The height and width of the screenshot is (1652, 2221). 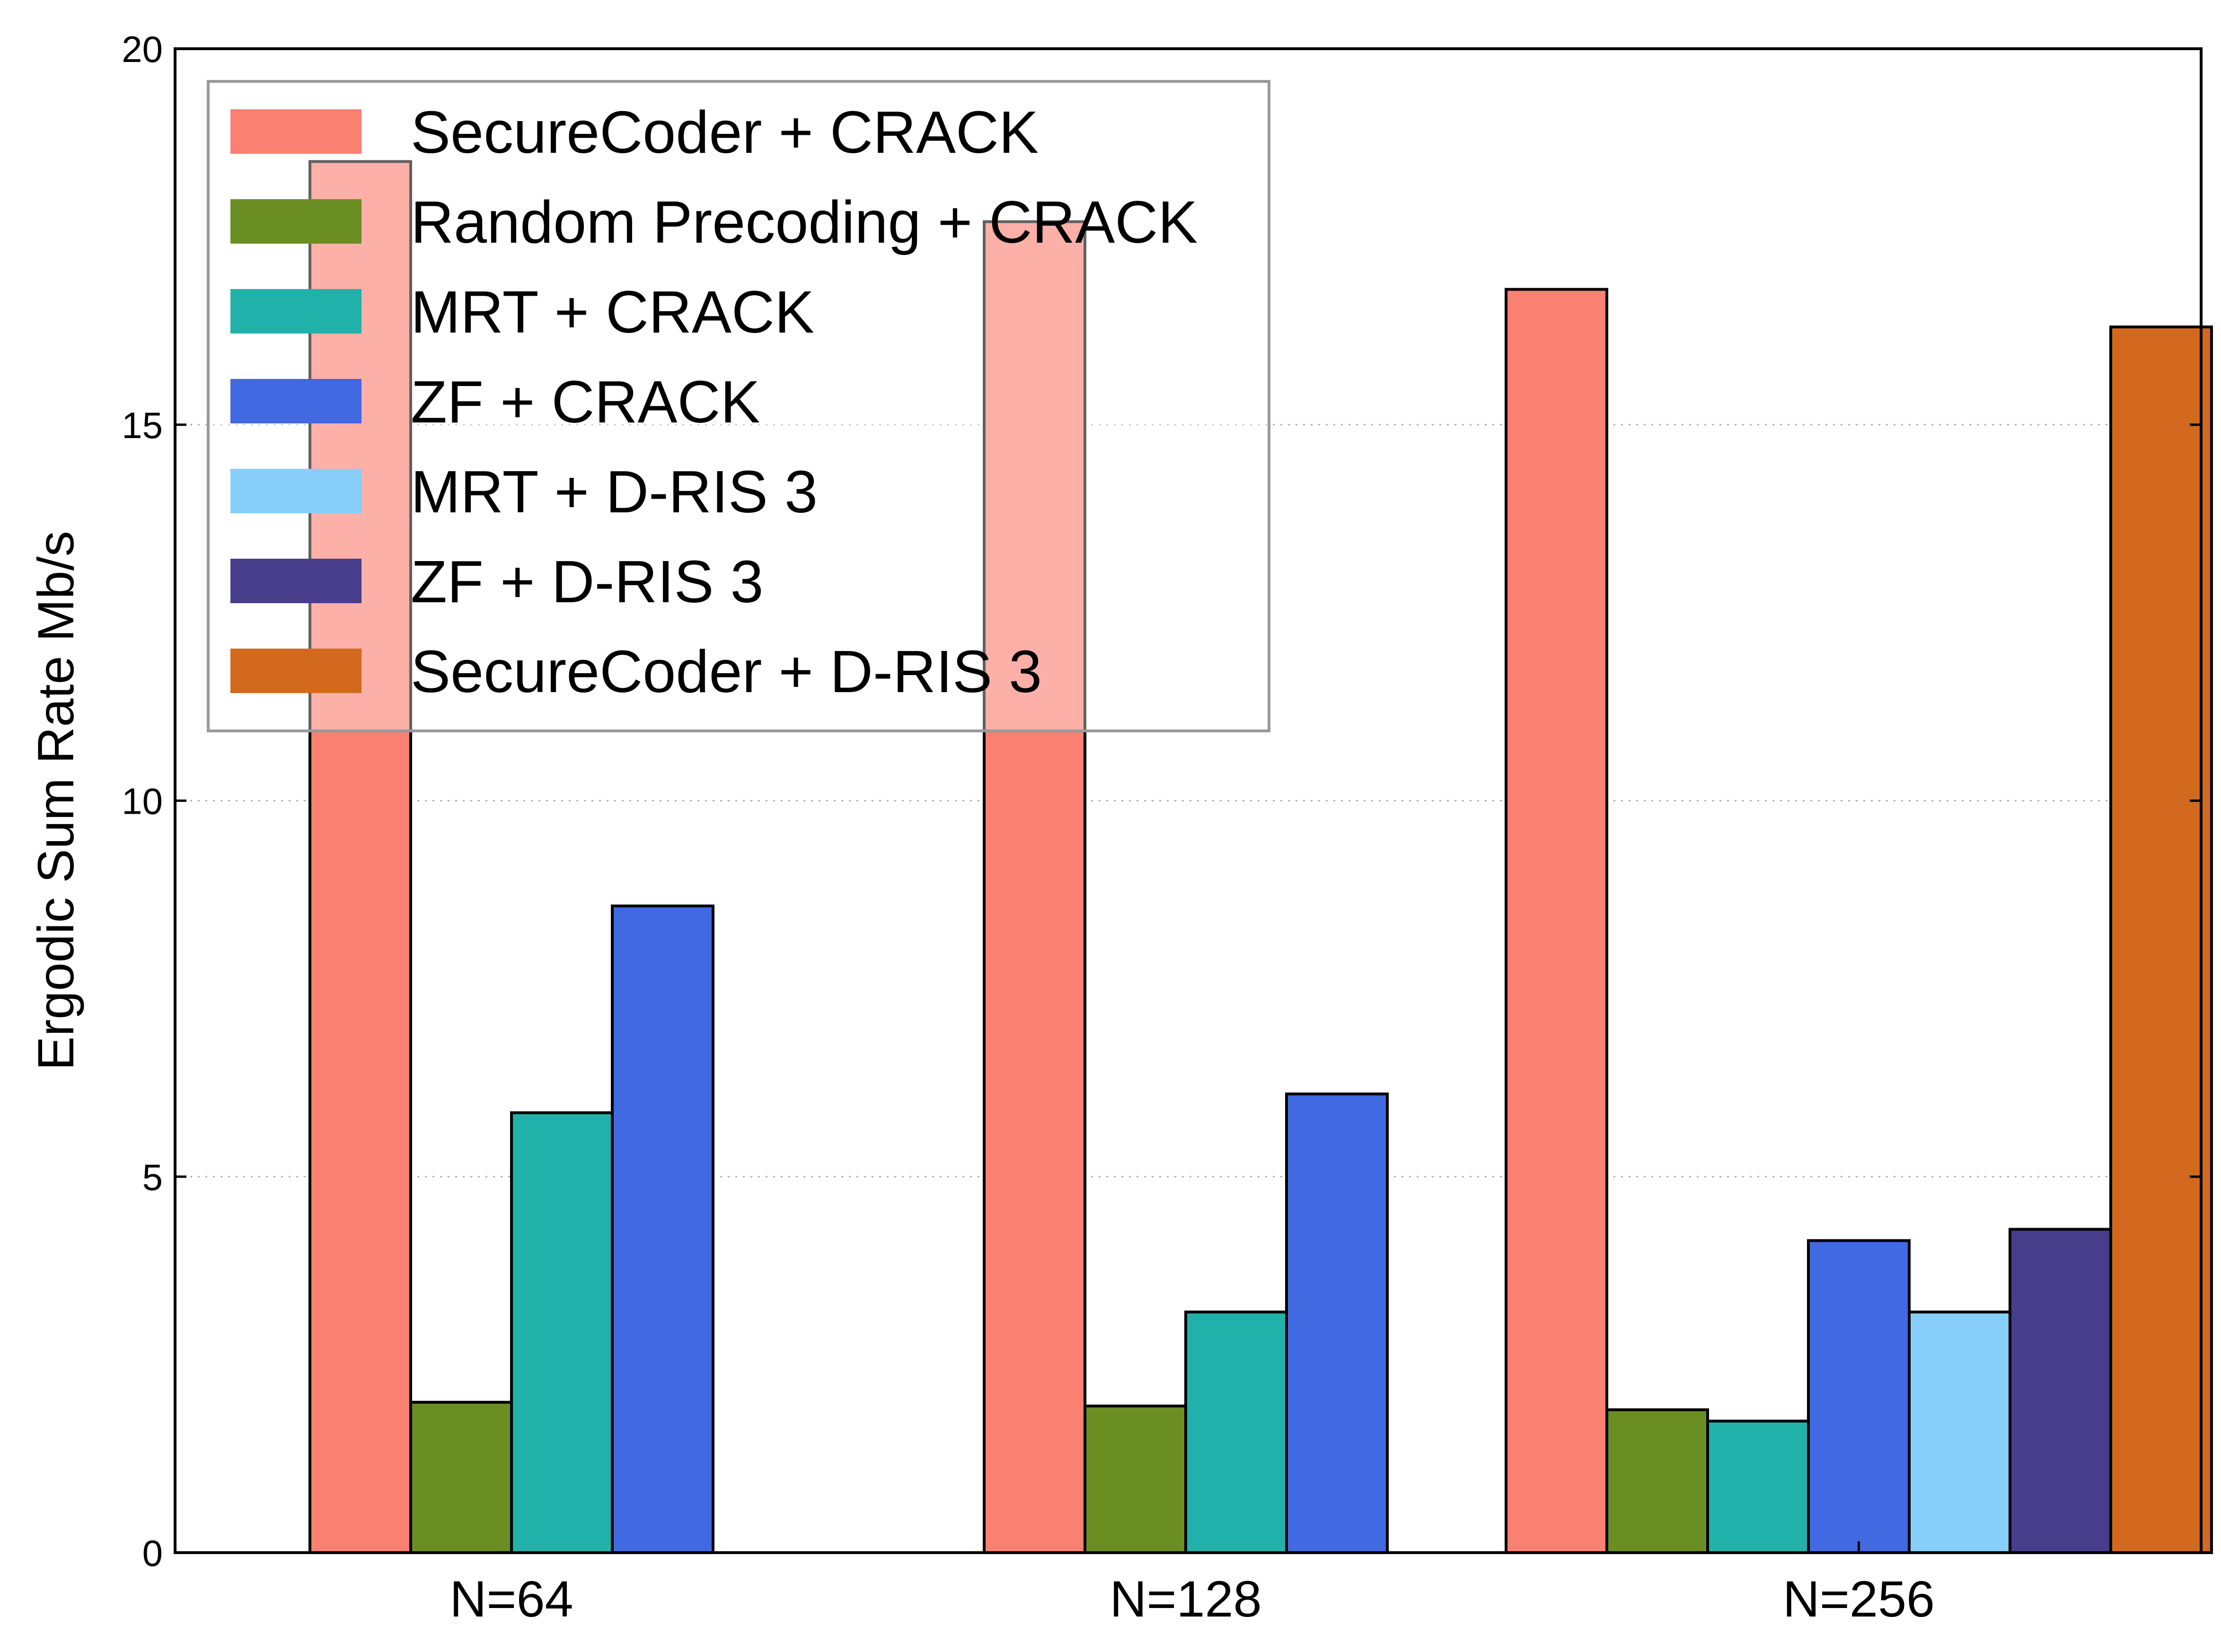 I want to click on y-tick-label: 15, so click(x=142, y=425).